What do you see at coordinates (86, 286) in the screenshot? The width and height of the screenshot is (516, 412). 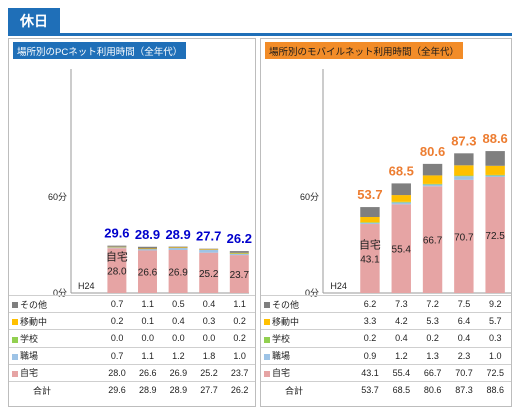 I see `pc-x-tick-label: H24` at bounding box center [86, 286].